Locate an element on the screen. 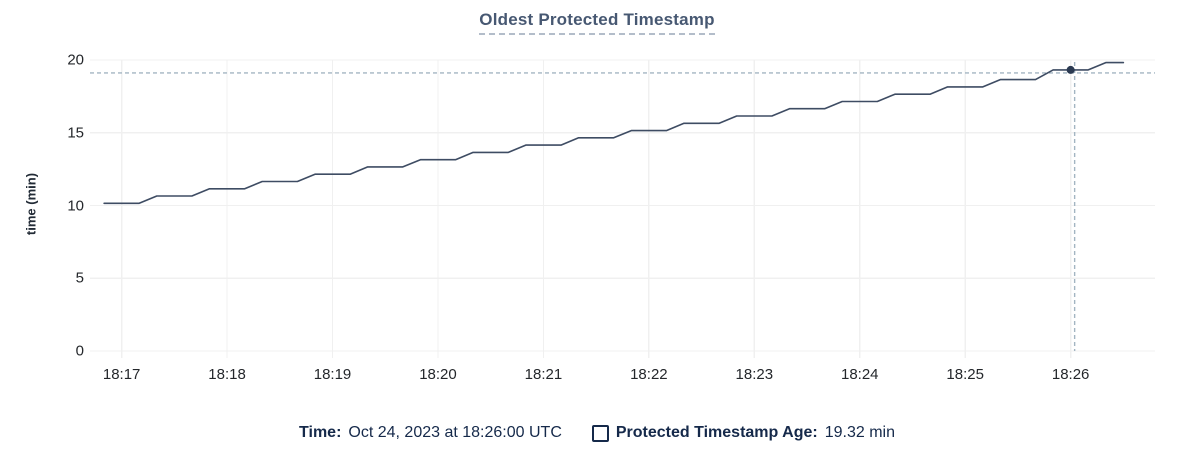 This screenshot has width=1194, height=466. y-tick-label: 5 is located at coordinates (79, 278).